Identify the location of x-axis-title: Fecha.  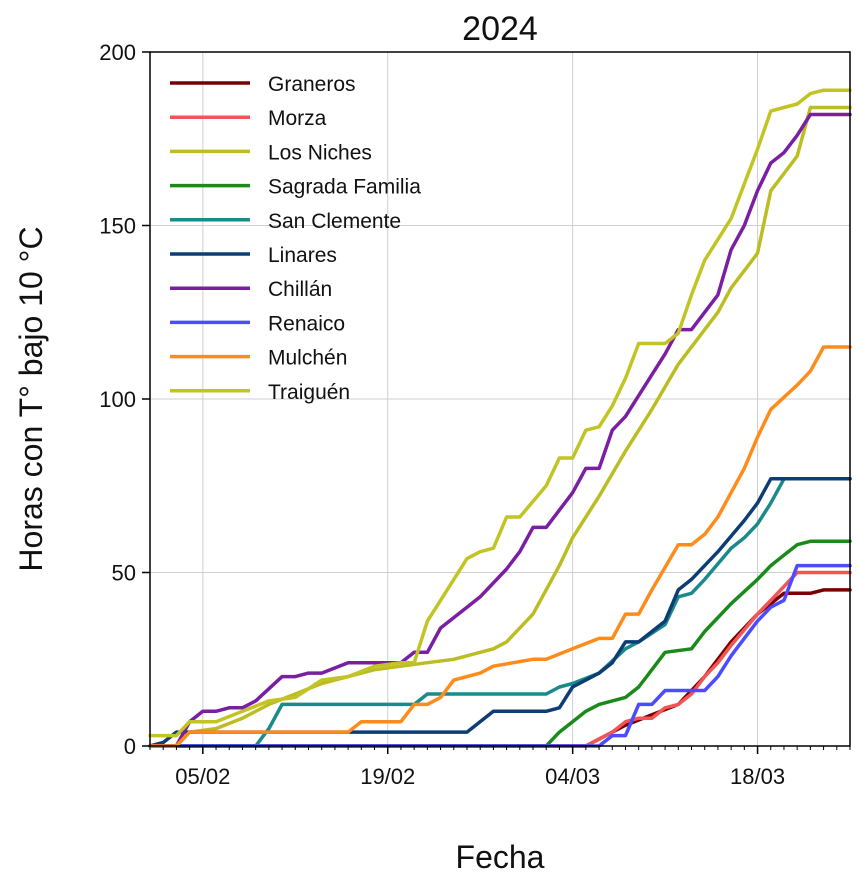
(500, 857).